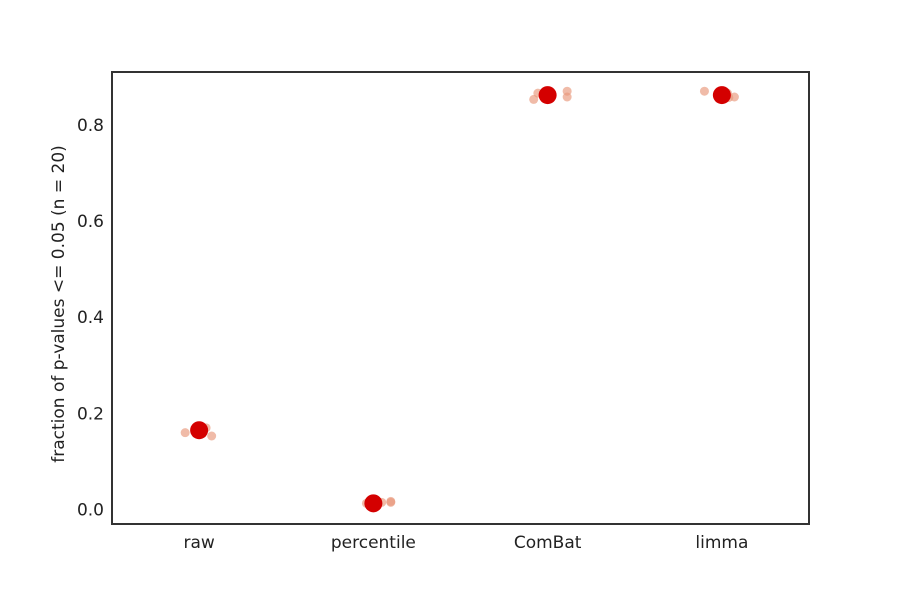  Describe the element at coordinates (198, 543) in the screenshot. I see `x-tick-label: raw` at that location.